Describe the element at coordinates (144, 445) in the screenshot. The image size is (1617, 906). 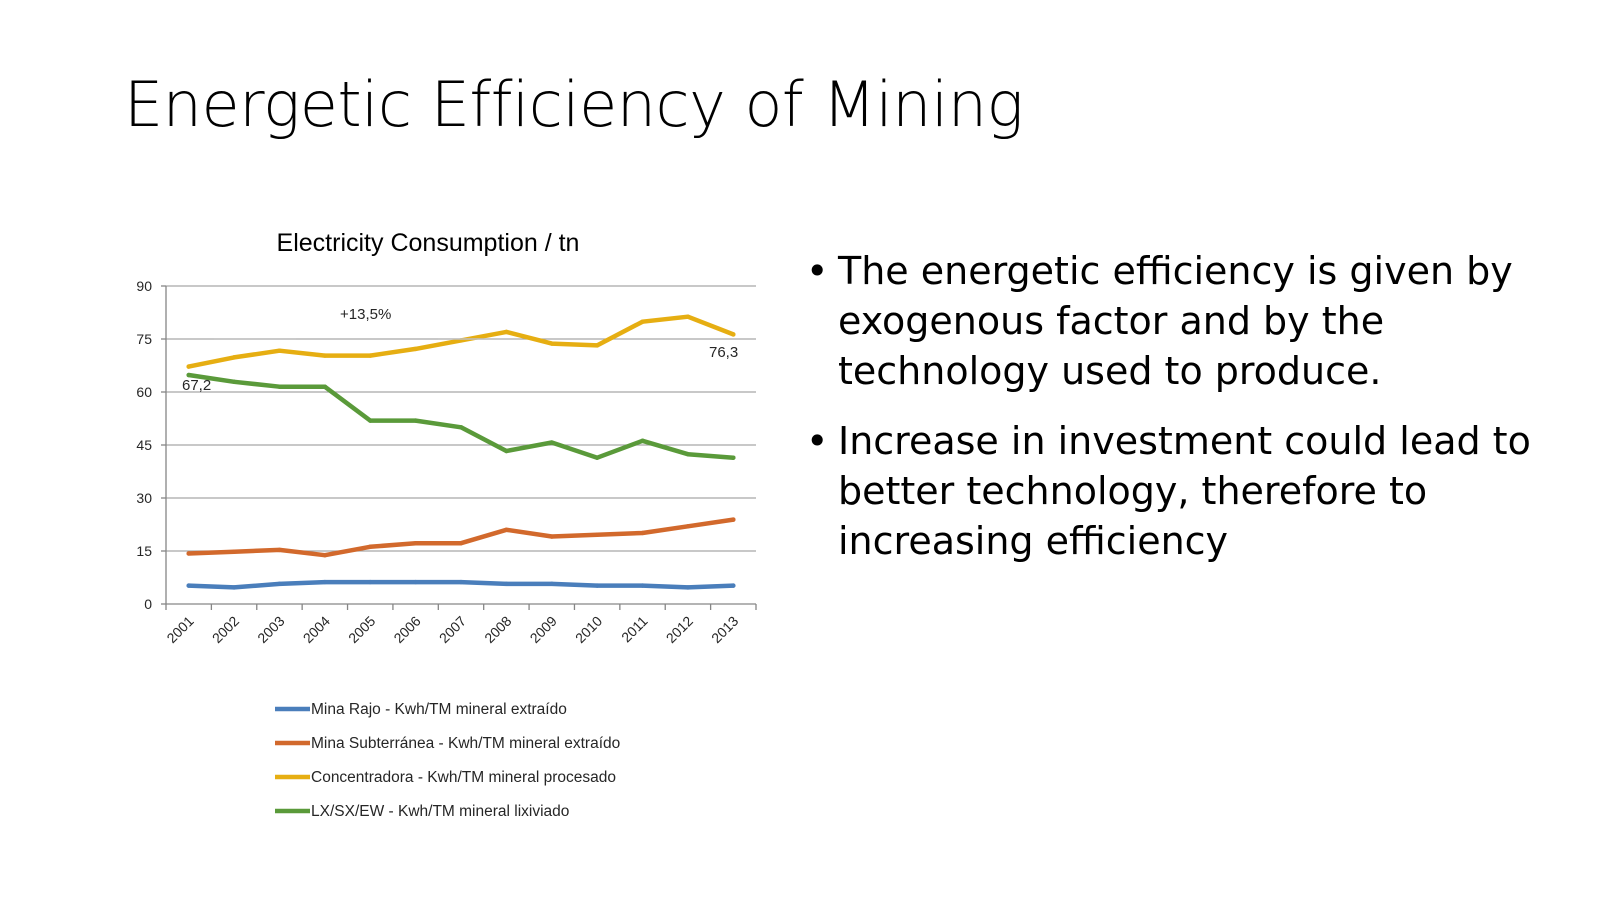
I see `y-tick-label: 45` at that location.